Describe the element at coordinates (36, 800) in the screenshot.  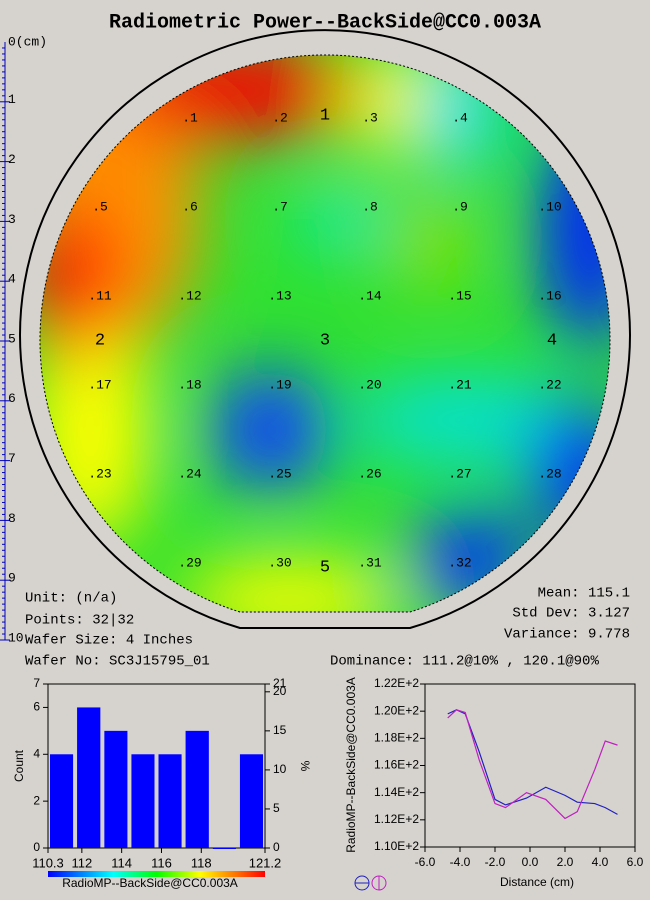
I see `y-tick-label: 2` at that location.